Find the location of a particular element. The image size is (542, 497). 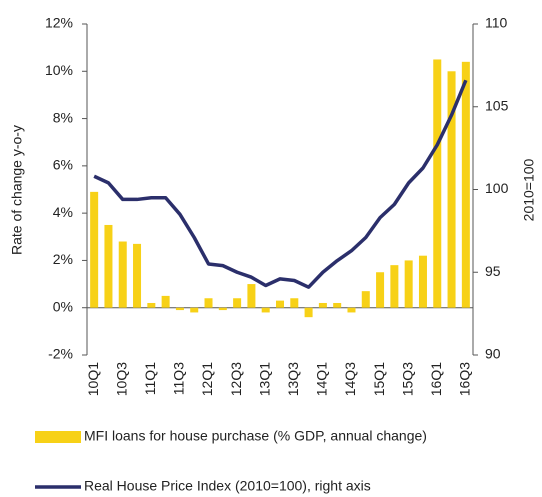

y2-tick-label: 90 is located at coordinates (493, 354).